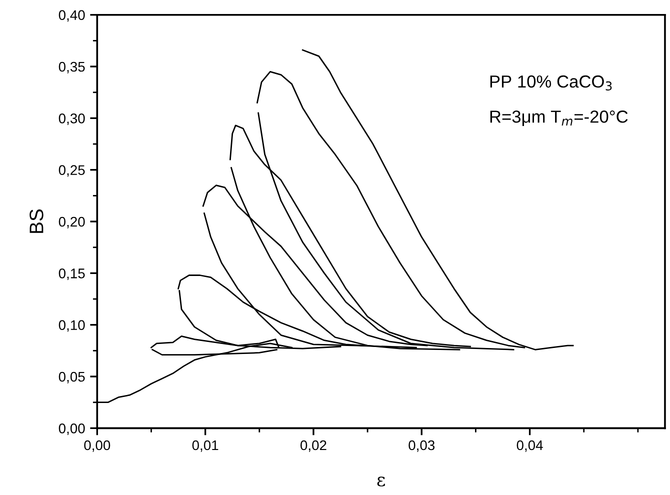 This screenshot has width=670, height=495. I want to click on x-tick-label: 0,04, so click(529, 446).